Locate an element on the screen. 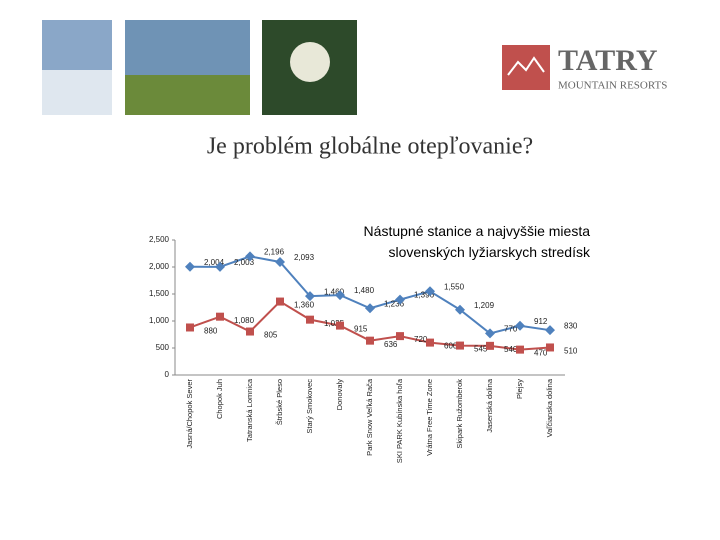  x-tick-label: Plejsy is located at coordinates (519, 389).